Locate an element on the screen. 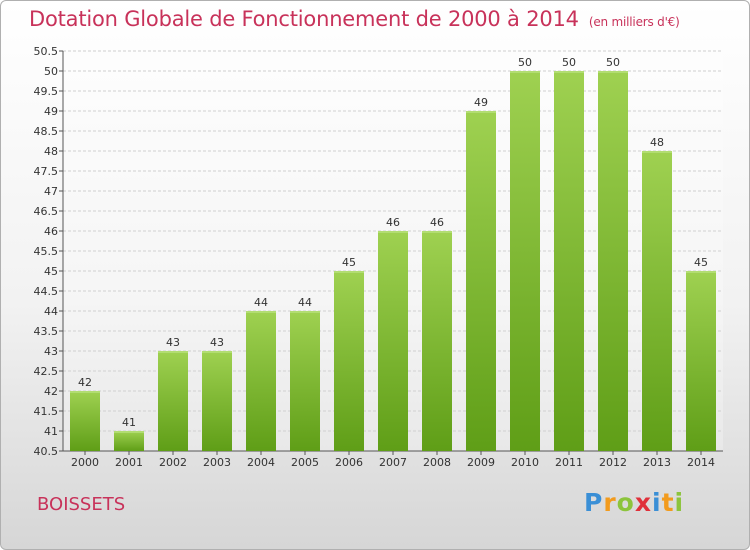 The image size is (750, 550). x-tick-label: 2001 is located at coordinates (129, 462).